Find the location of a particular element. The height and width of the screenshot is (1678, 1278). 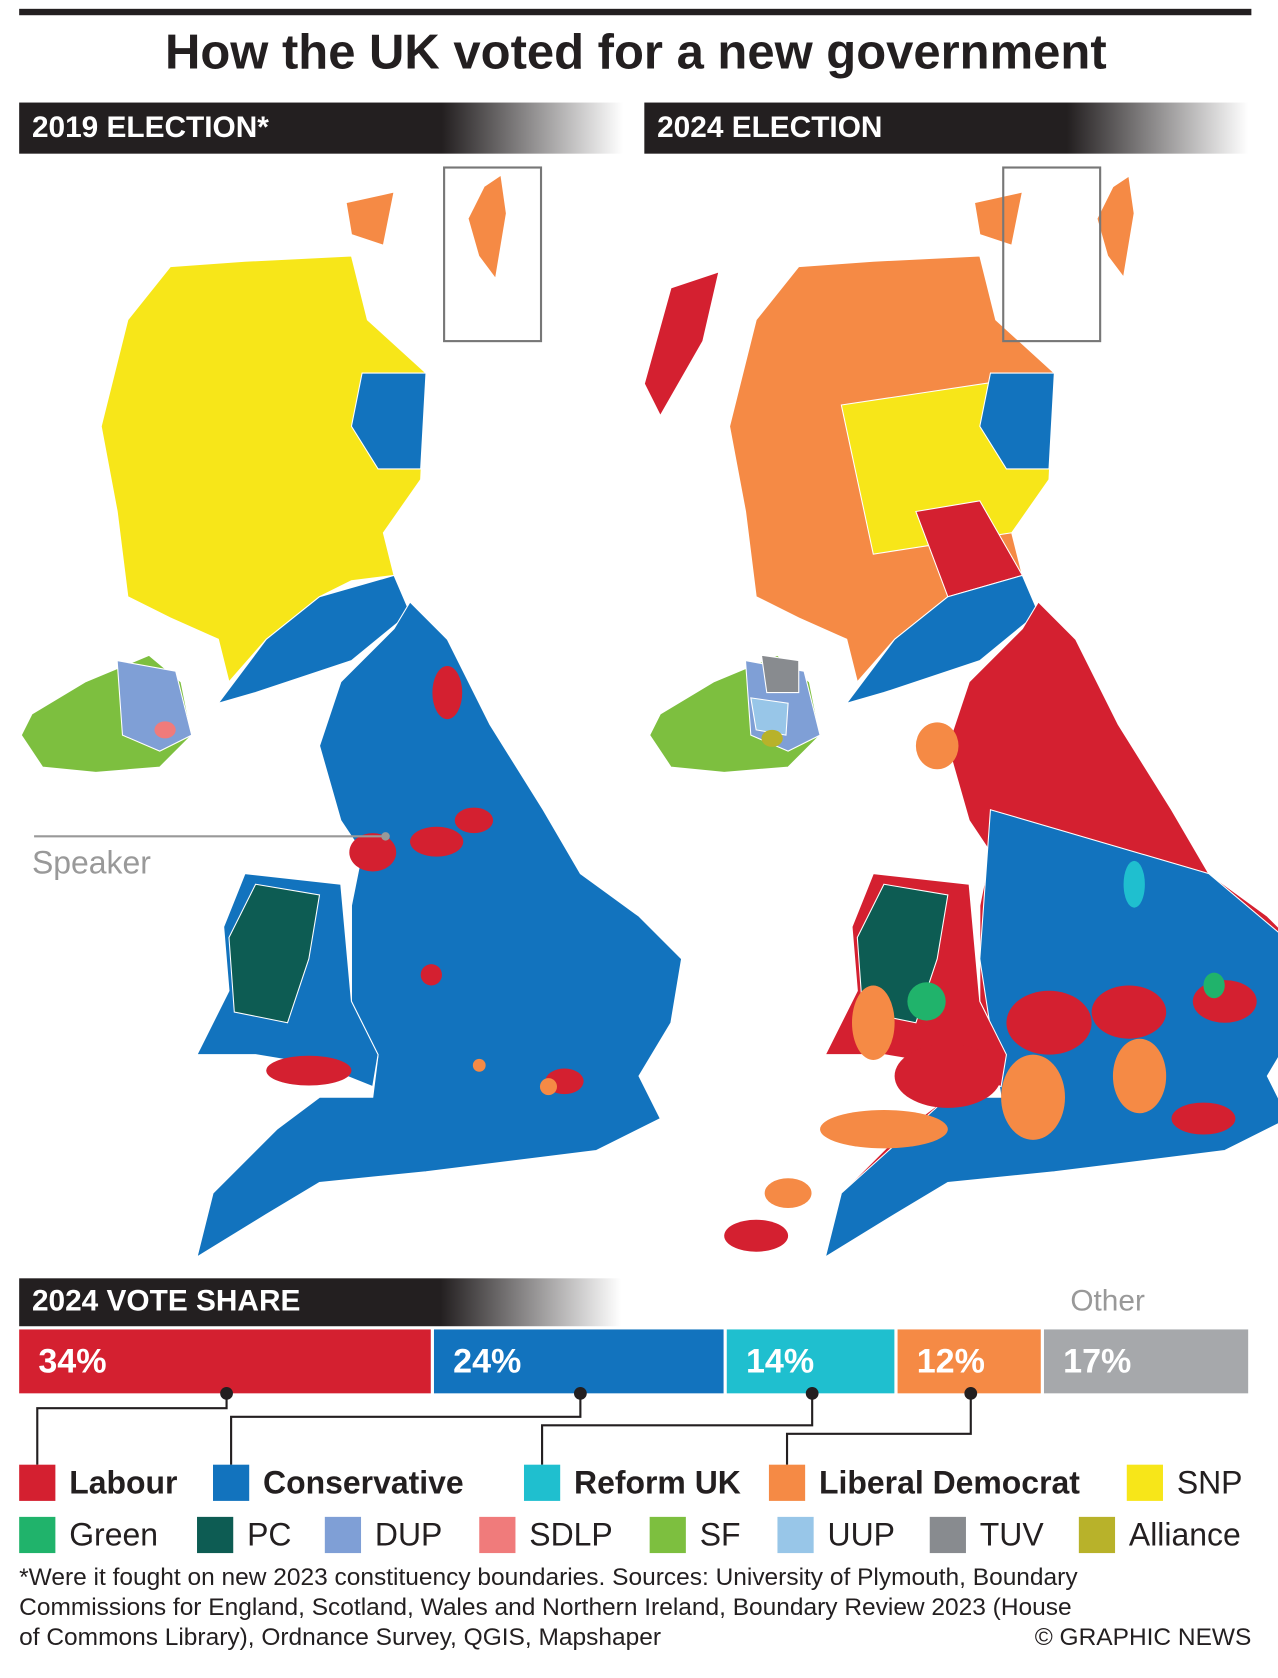

bar-label: 34% is located at coordinates (72, 1362).